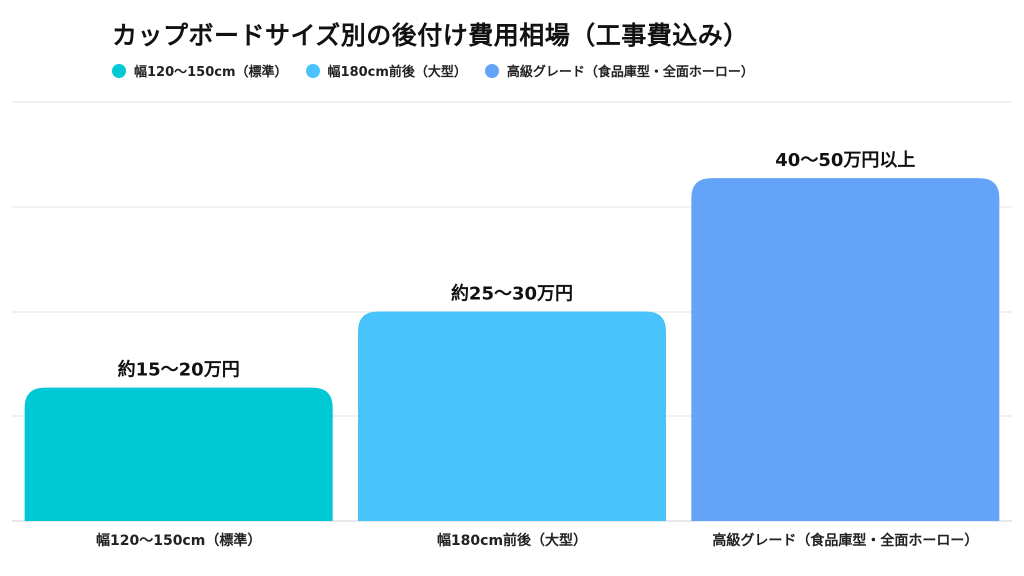 Image resolution: width=1024 pixels, height=576 pixels. Describe the element at coordinates (430, 35) in the screenshot. I see `chart-title: カップボードサイズ別の後付け費用相場（工事費込み）` at that location.